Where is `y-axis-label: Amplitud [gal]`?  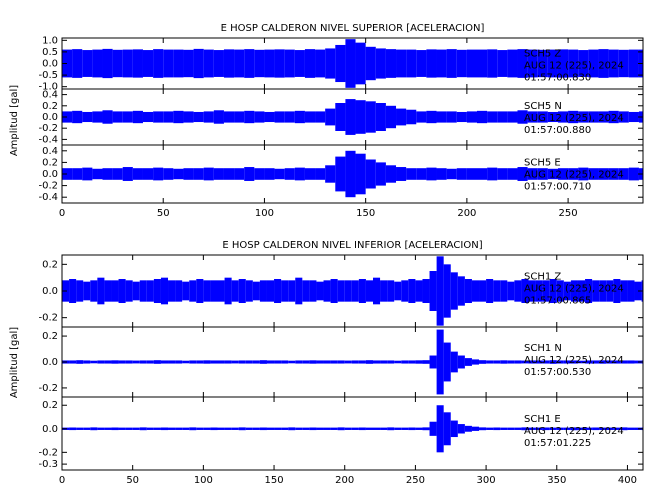
y-axis-label: Amplitud [gal] is located at coordinates (14, 120).